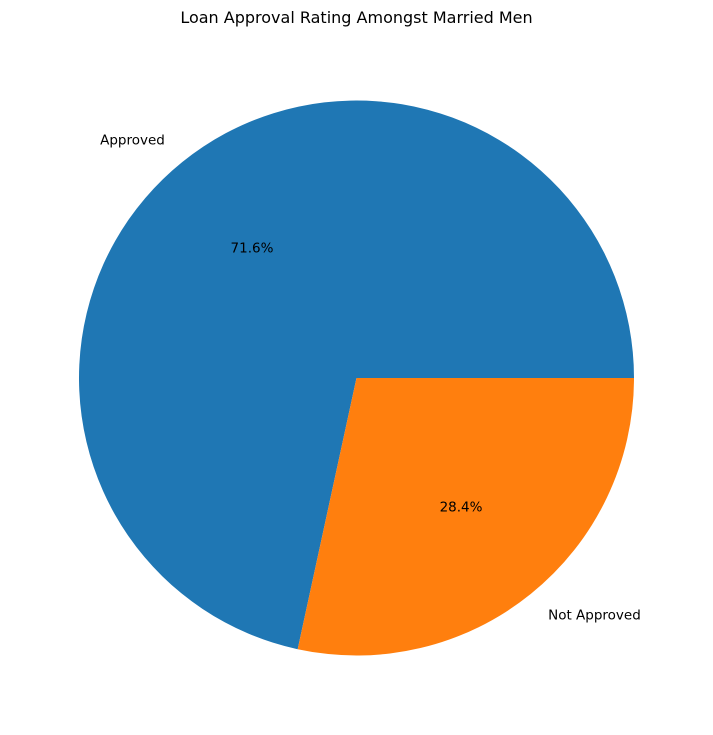 This screenshot has height=735, width=713. What do you see at coordinates (252, 248) in the screenshot?
I see `slice-percent-approved: 71.6%` at bounding box center [252, 248].